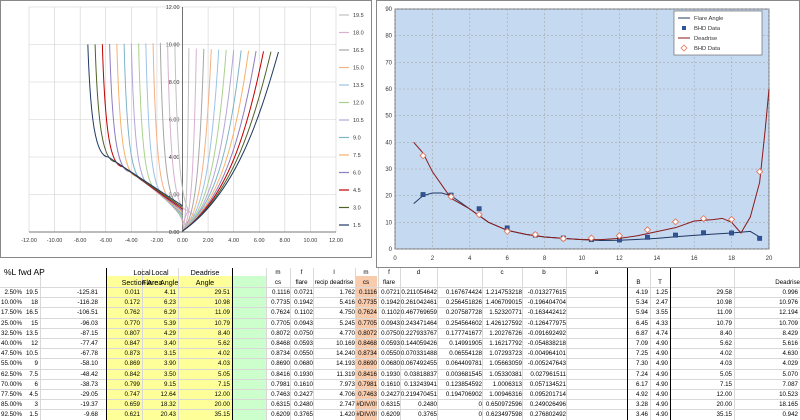 The width and height of the screenshot is (800, 420). What do you see at coordinates (34, 323) in the screenshot?
I see `table-cell: 15` at bounding box center [34, 323].